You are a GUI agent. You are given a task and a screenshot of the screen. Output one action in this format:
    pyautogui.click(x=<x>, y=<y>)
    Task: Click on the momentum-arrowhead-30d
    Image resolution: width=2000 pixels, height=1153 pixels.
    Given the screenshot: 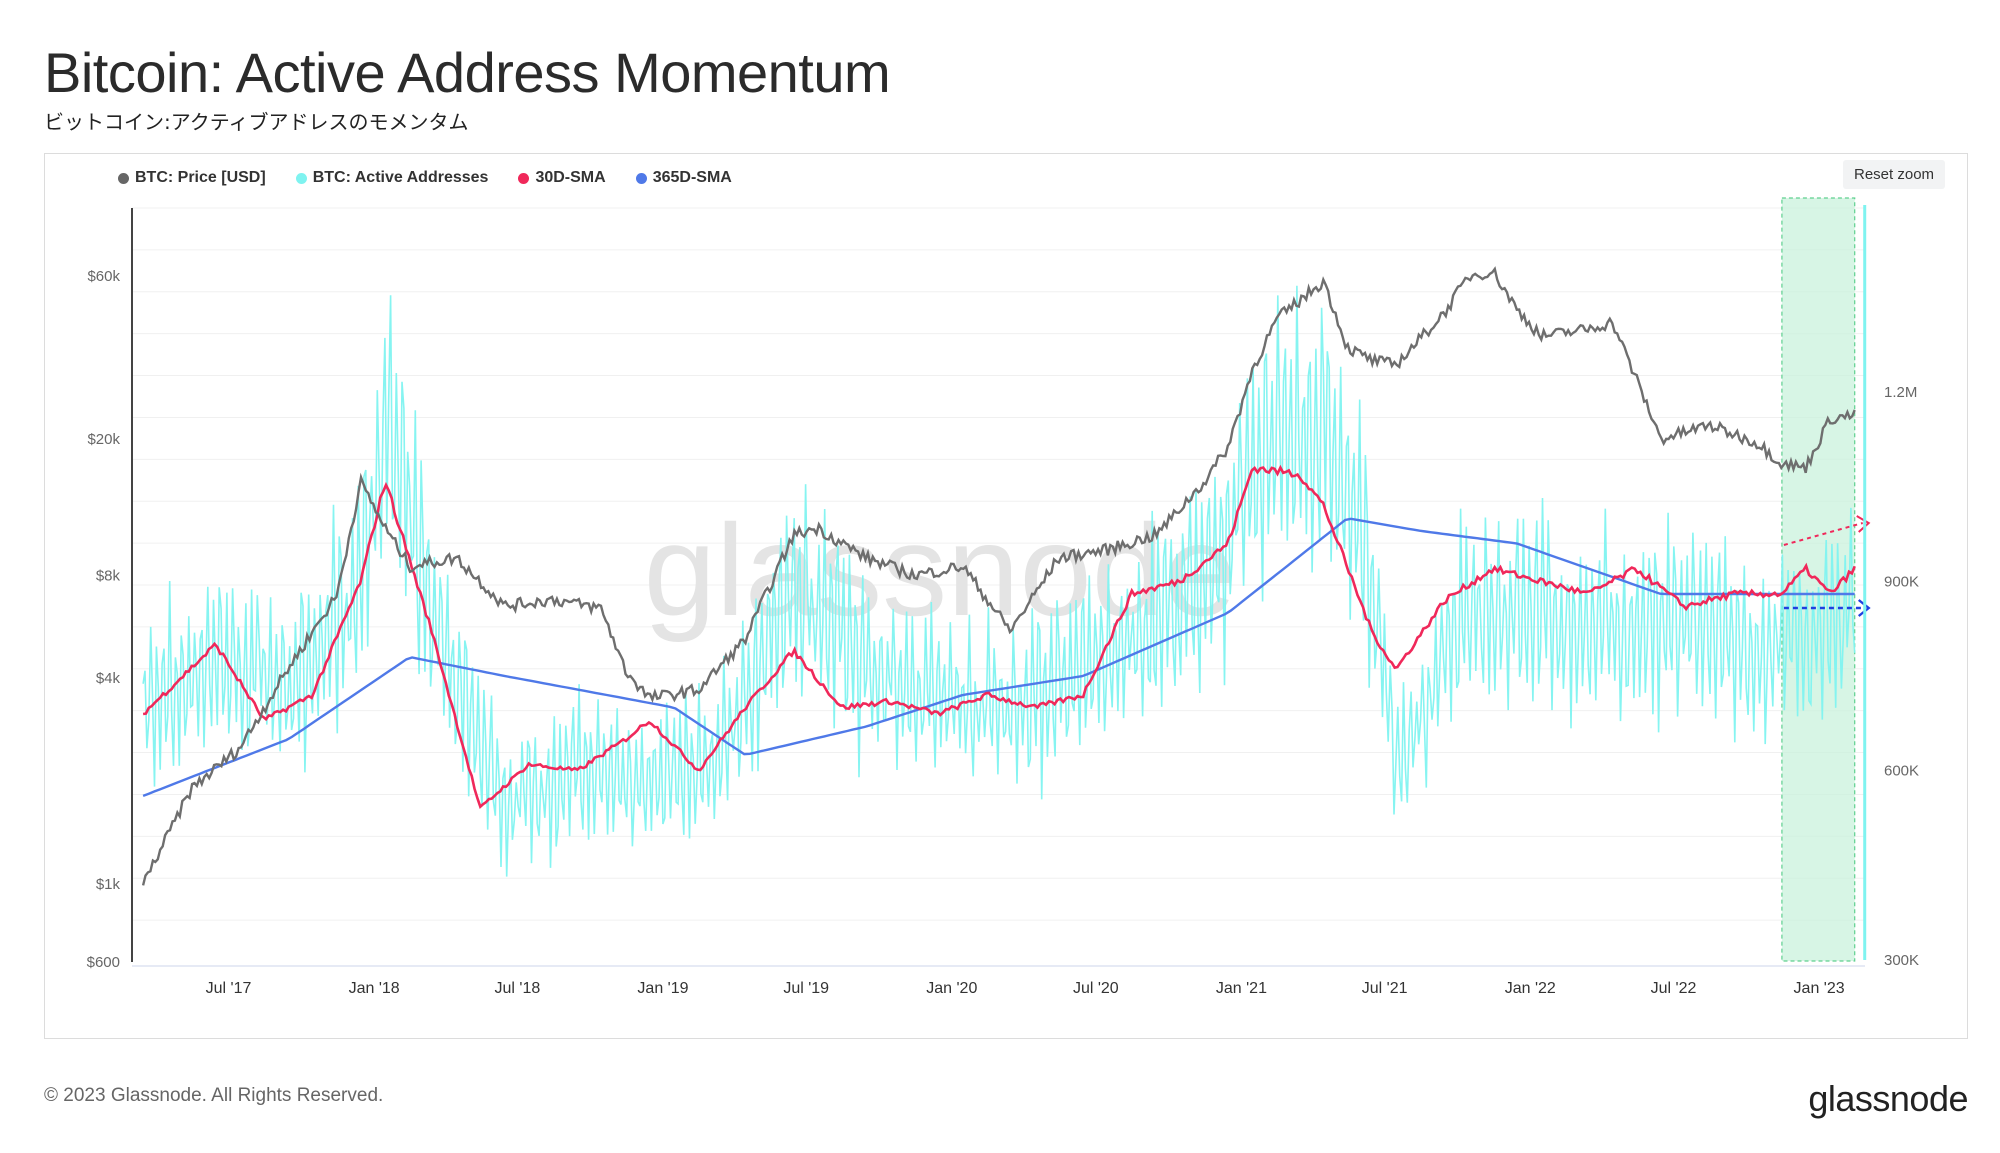 What is the action you would take?
    pyautogui.click(x=1863, y=524)
    